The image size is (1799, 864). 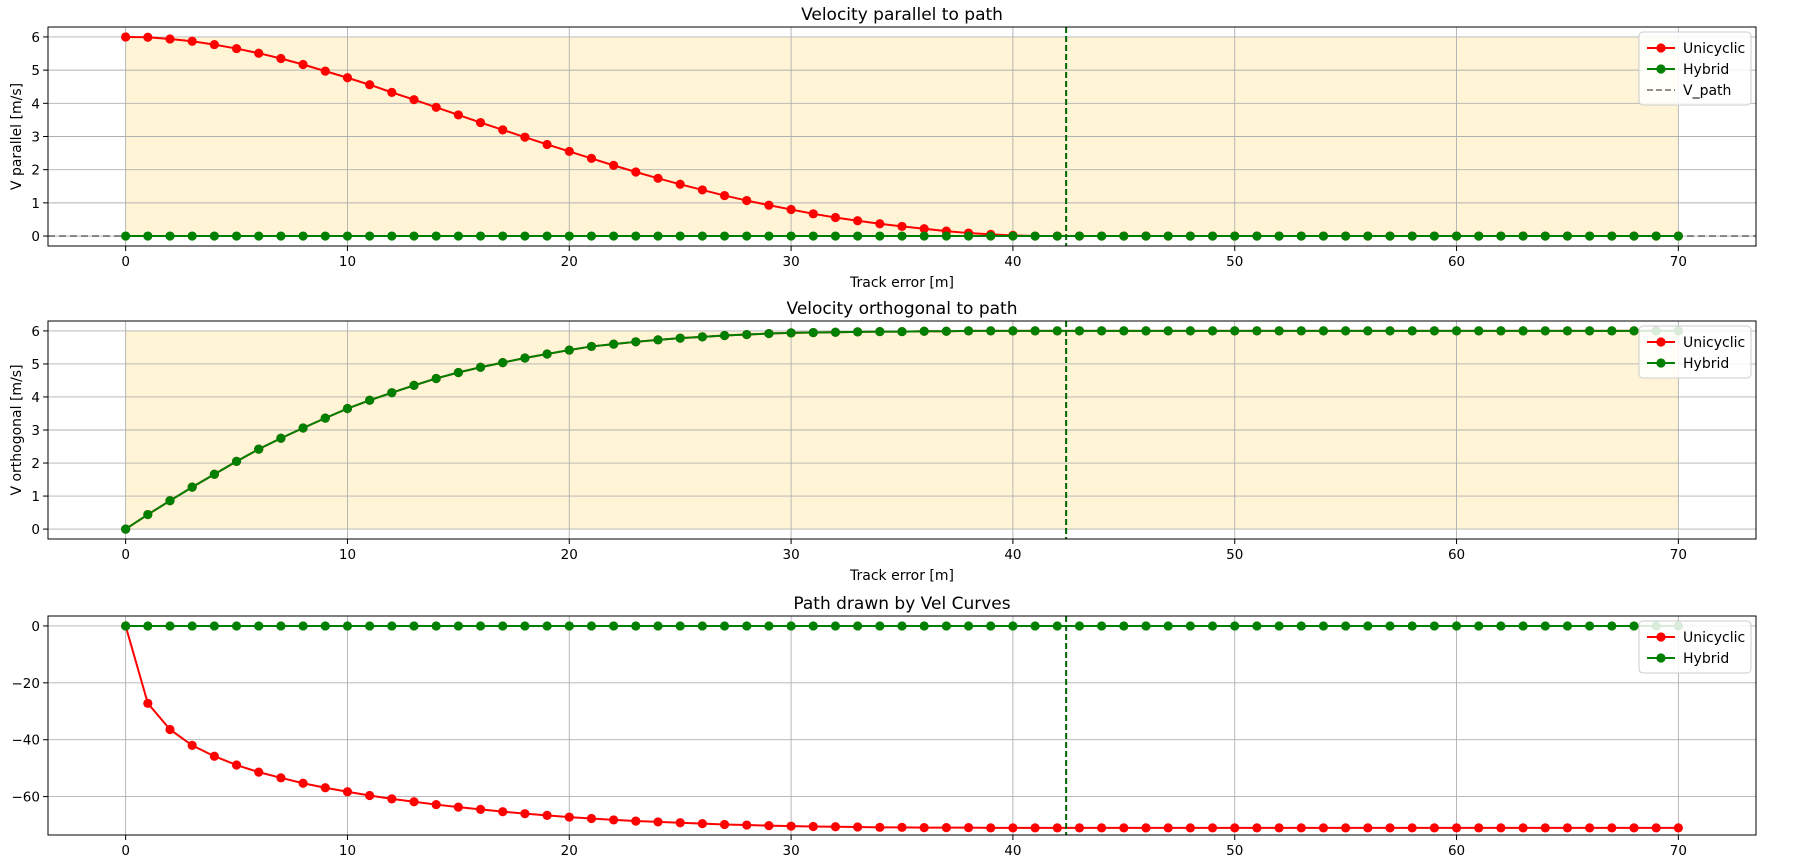 What do you see at coordinates (1678, 262) in the screenshot?
I see `x-tick-label: 70` at bounding box center [1678, 262].